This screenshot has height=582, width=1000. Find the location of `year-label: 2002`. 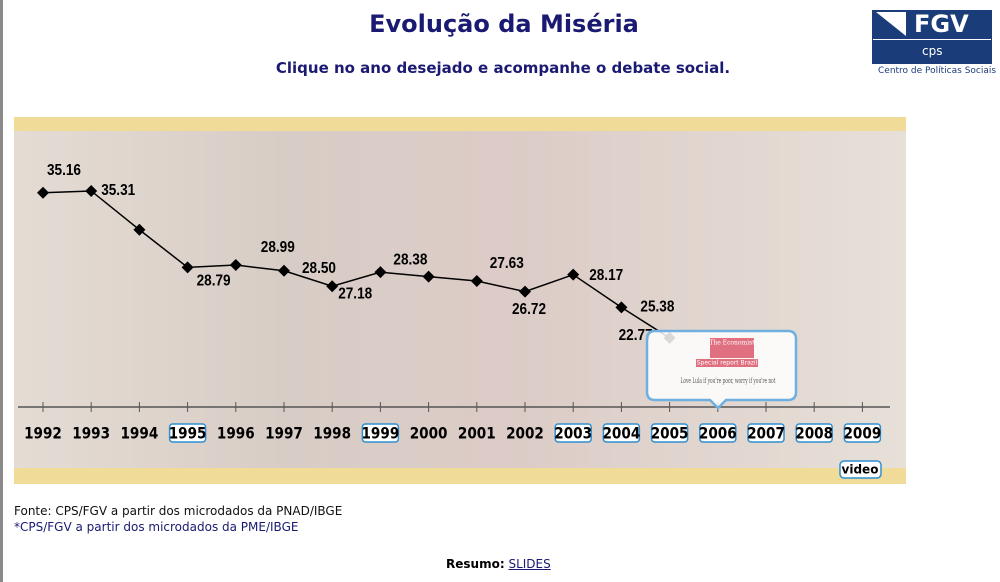

year-label: 2002 is located at coordinates (525, 433).